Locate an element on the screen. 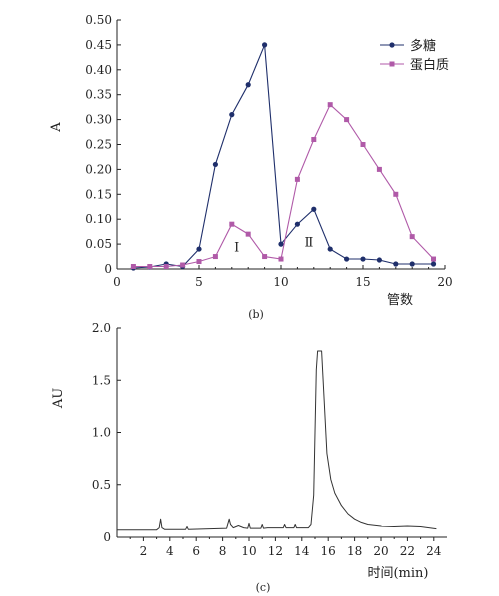  peak-annotation: Ⅰ is located at coordinates (236, 248).